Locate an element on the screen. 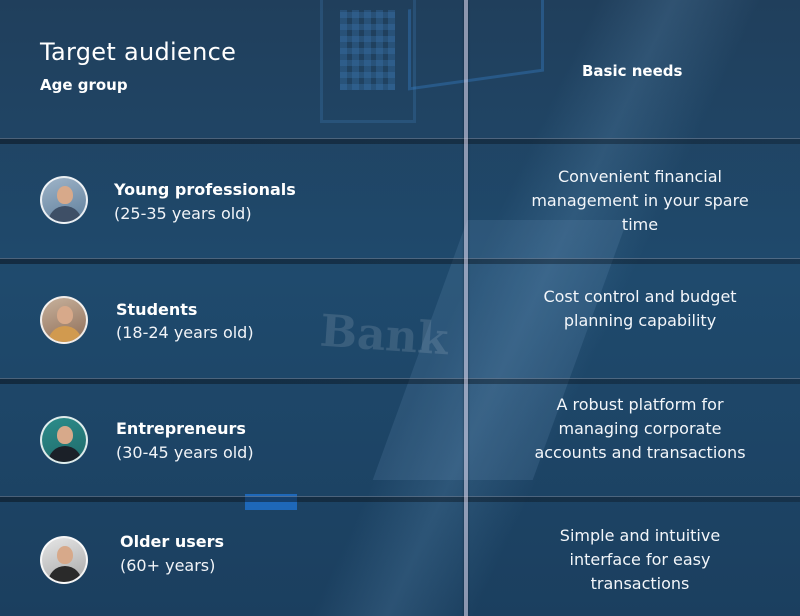  student-avatar is located at coordinates (64, 320).